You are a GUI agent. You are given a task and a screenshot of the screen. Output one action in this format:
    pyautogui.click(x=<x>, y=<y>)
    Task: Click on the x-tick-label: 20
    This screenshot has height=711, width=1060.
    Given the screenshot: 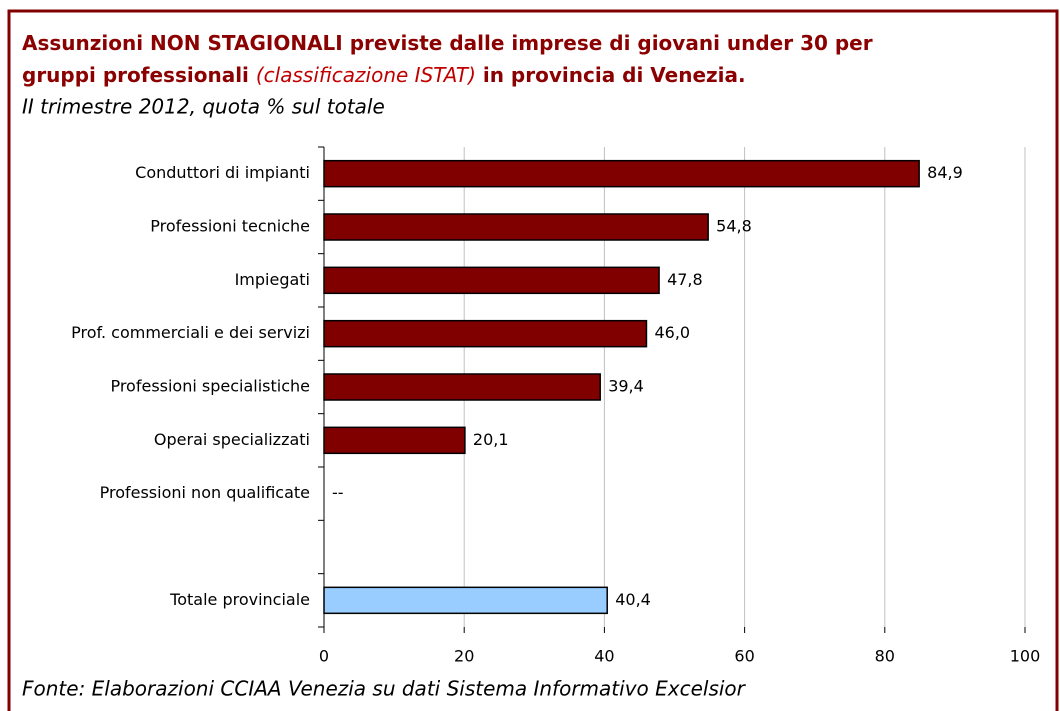 What is the action you would take?
    pyautogui.click(x=464, y=656)
    